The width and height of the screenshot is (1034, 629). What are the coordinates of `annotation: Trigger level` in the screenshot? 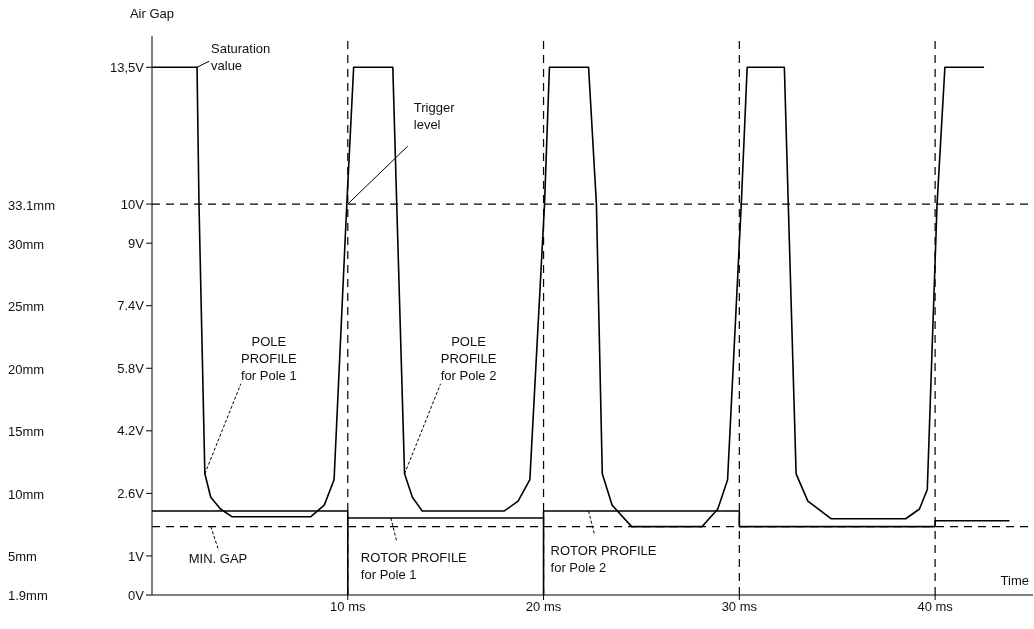 It's located at (434, 116).